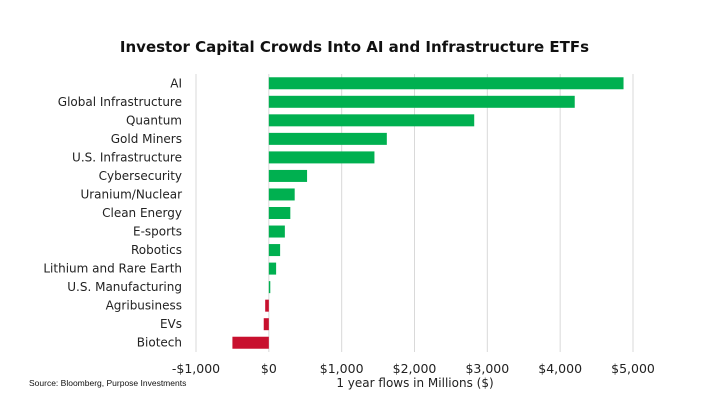  Describe the element at coordinates (140, 176) in the screenshot. I see `category-label: Cybersecurity` at that location.